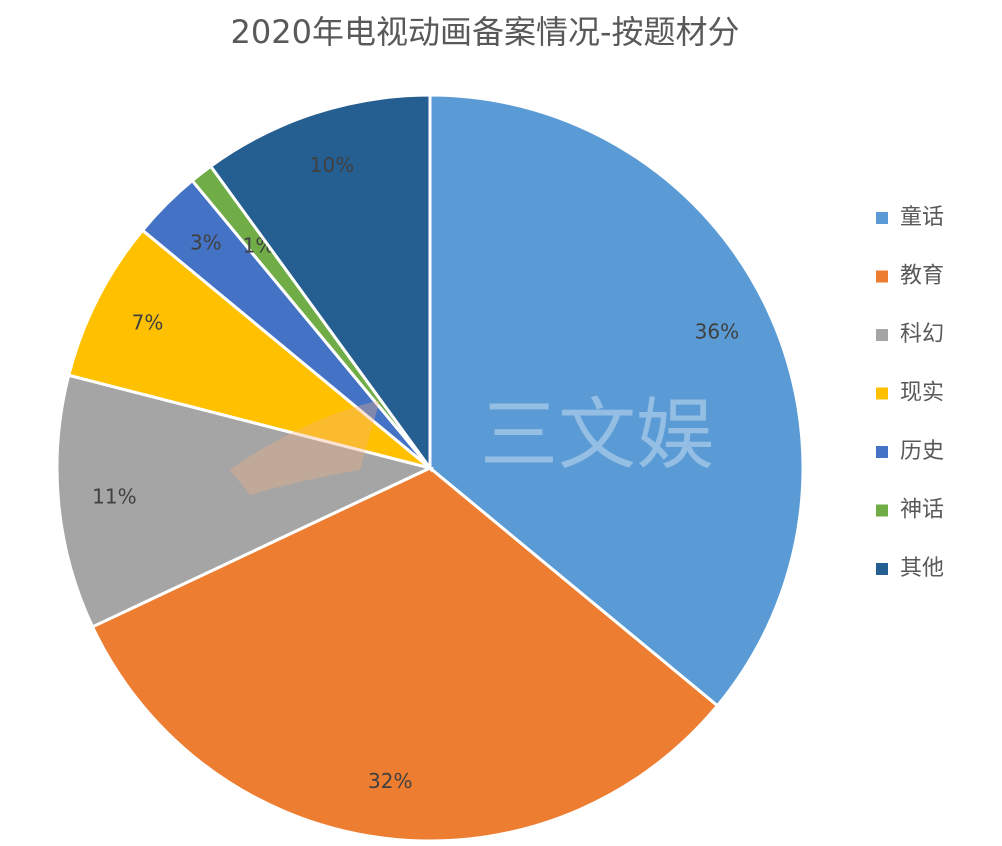 The width and height of the screenshot is (1002, 846). What do you see at coordinates (922, 393) in the screenshot?
I see `legend-label: 现实` at bounding box center [922, 393].